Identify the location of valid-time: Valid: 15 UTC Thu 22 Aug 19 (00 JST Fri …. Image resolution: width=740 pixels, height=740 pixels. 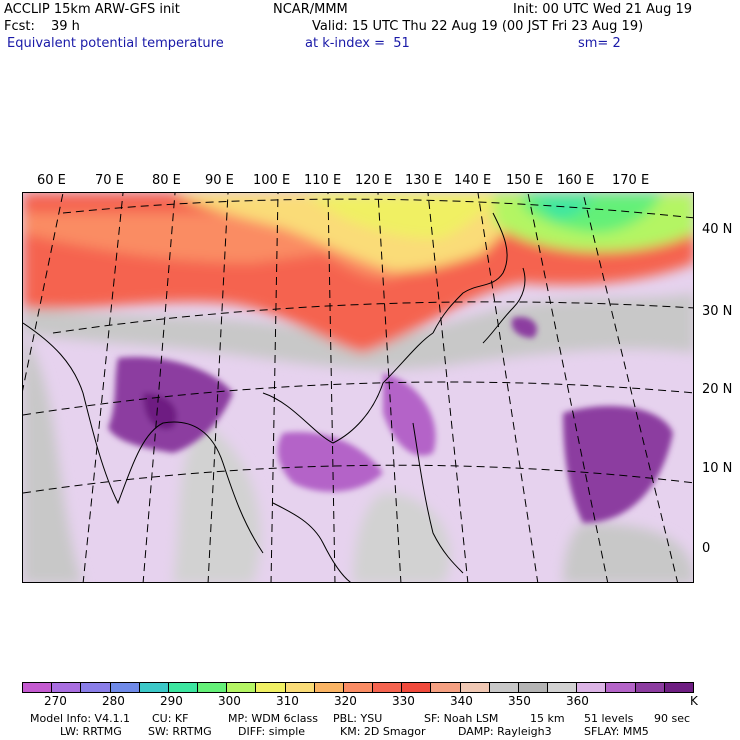
(478, 26).